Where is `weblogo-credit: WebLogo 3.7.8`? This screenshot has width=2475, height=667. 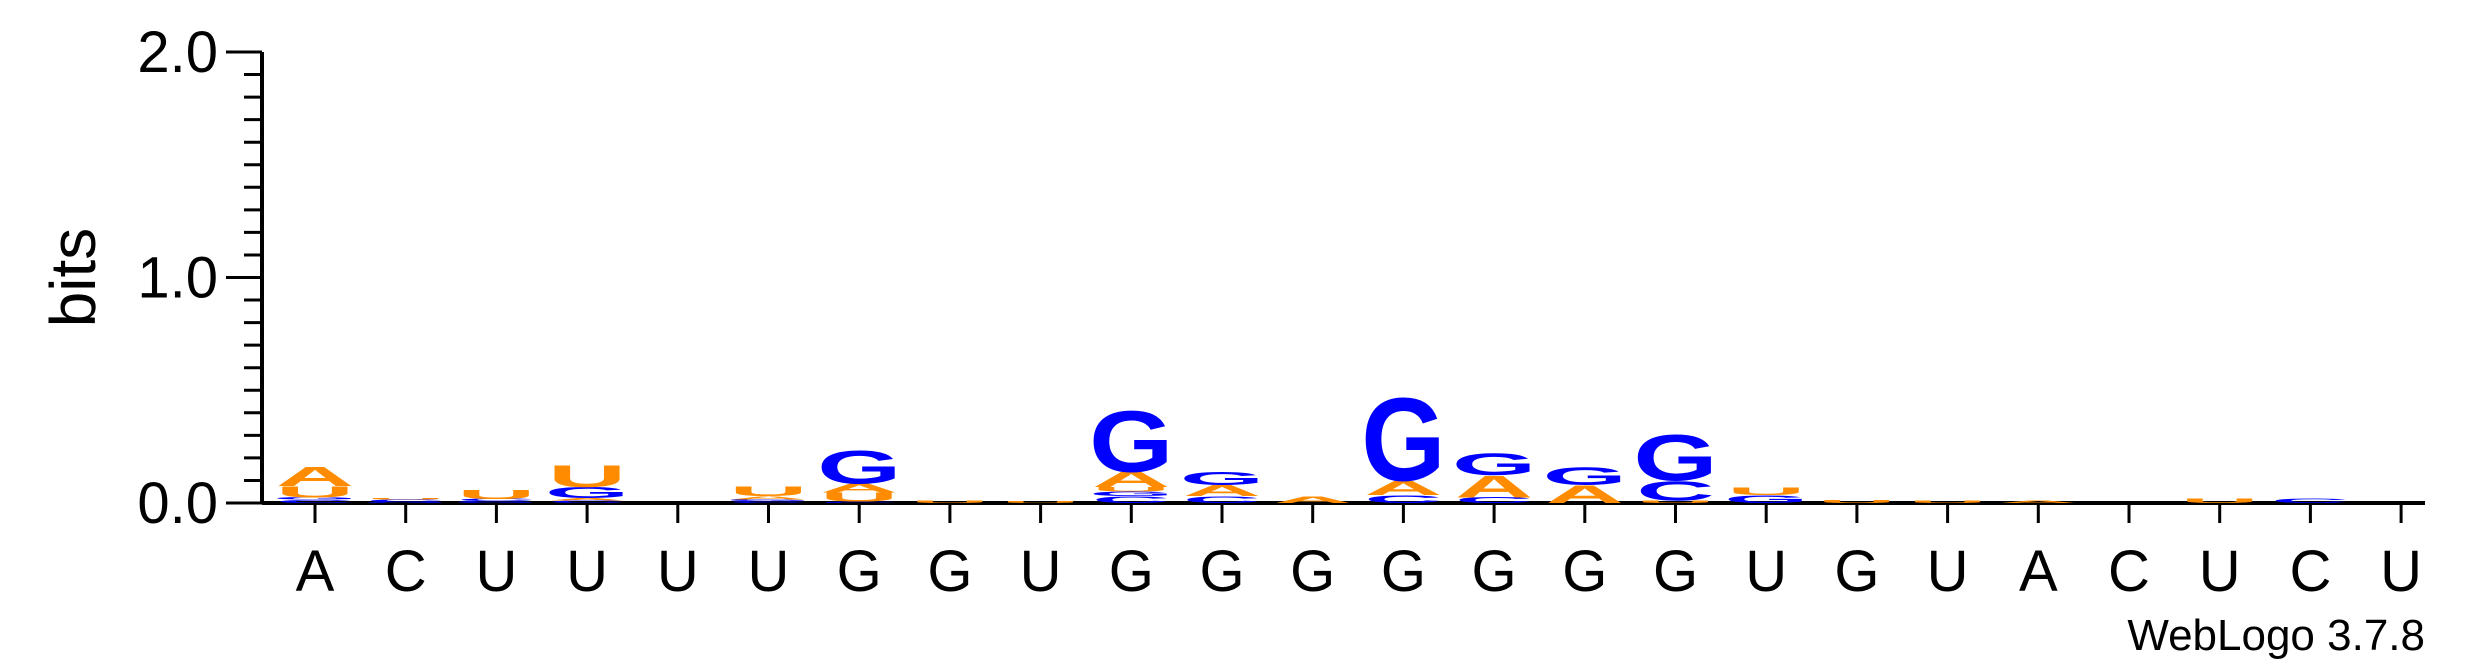 weblogo-credit: WebLogo 3.7.8 is located at coordinates (2276, 635).